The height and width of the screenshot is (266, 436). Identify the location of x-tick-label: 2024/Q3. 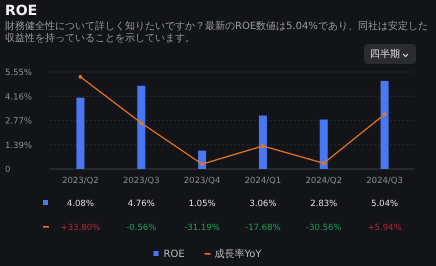
(384, 181).